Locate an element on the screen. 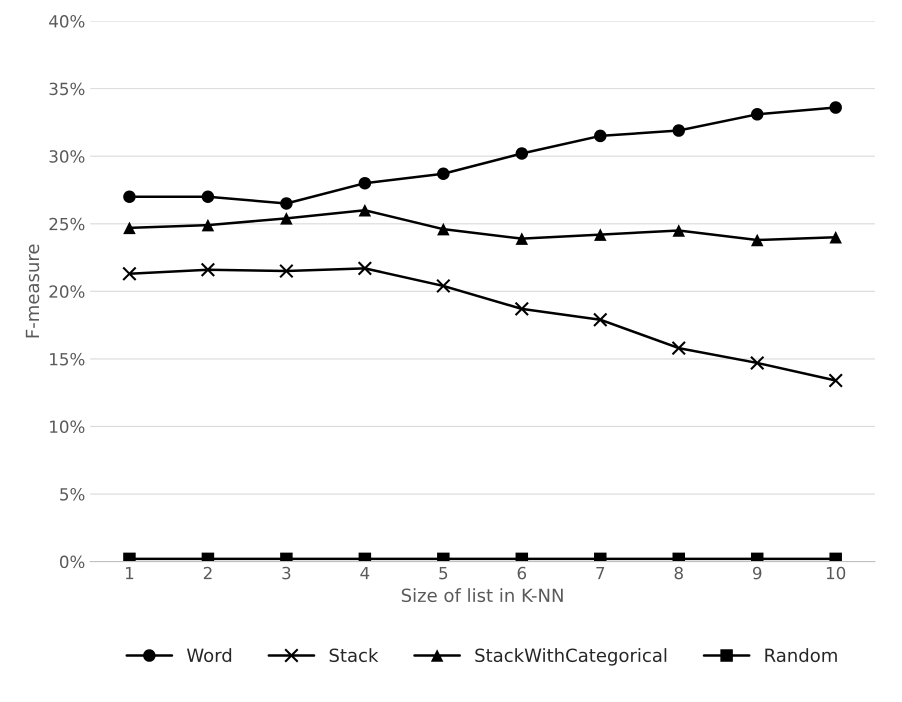 The height and width of the screenshot is (702, 902). x-axis-title: Size of list in K-NN is located at coordinates (482, 595).